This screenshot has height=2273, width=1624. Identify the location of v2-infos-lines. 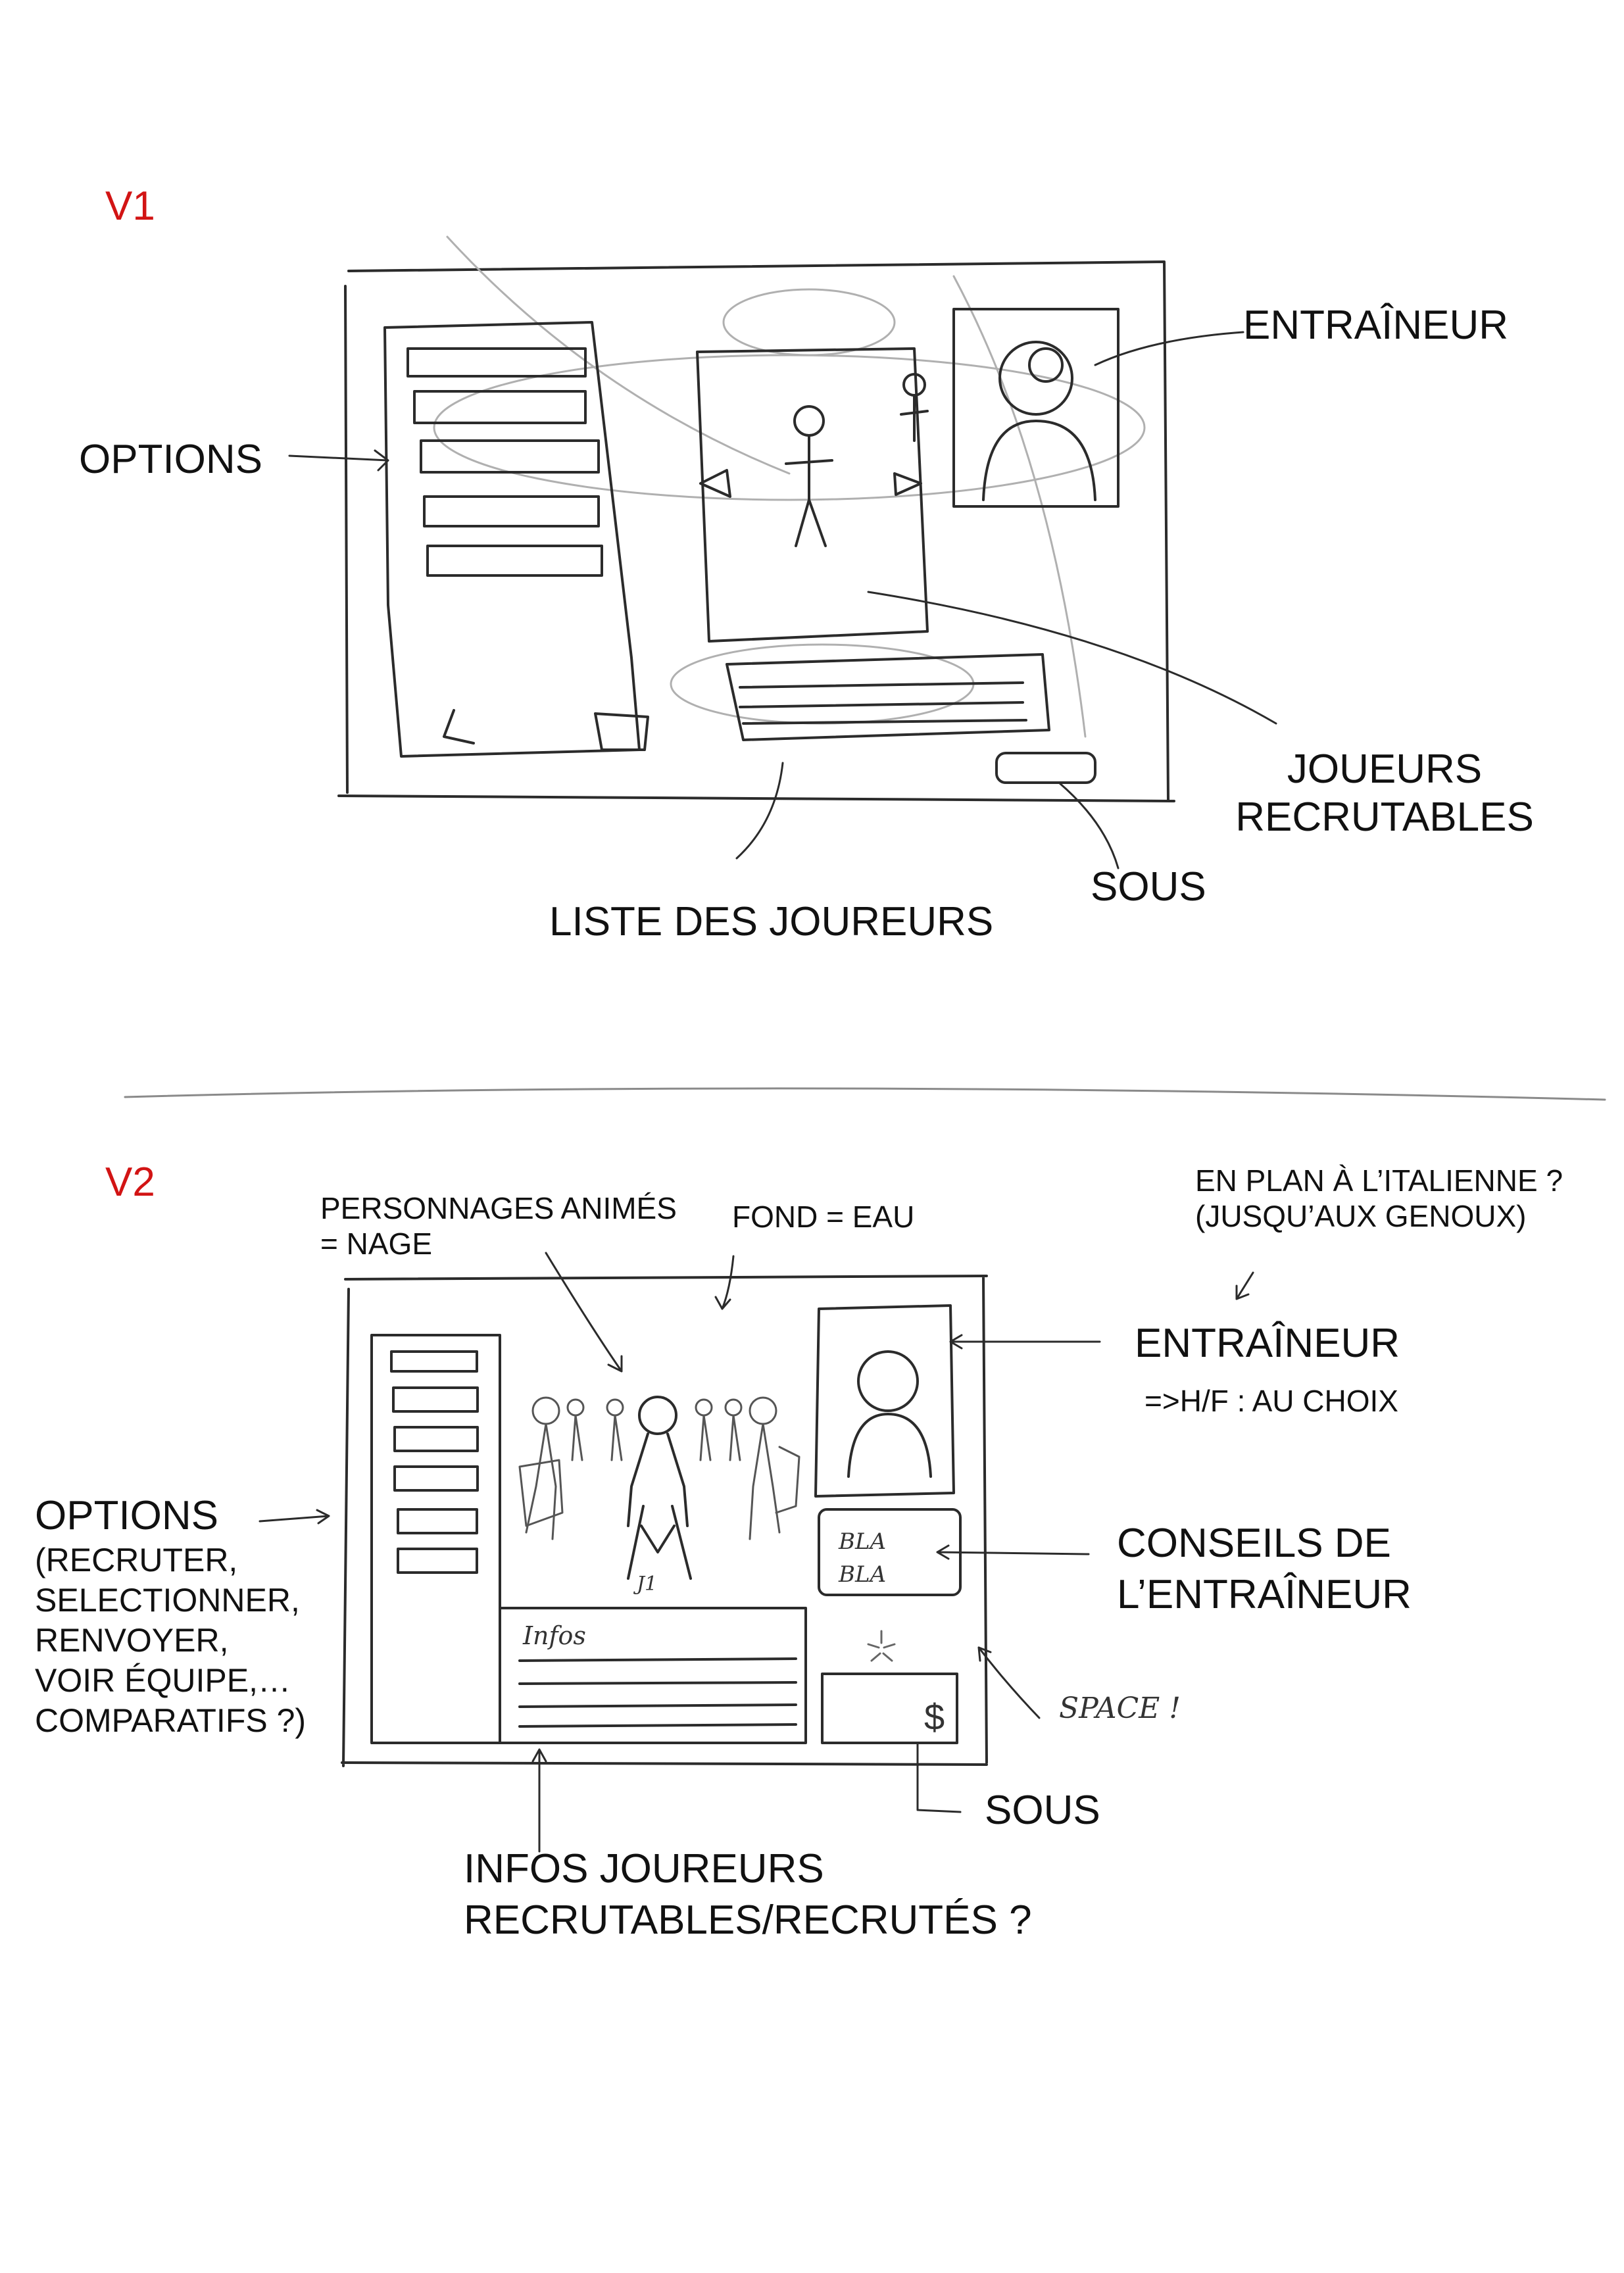
(657, 1693).